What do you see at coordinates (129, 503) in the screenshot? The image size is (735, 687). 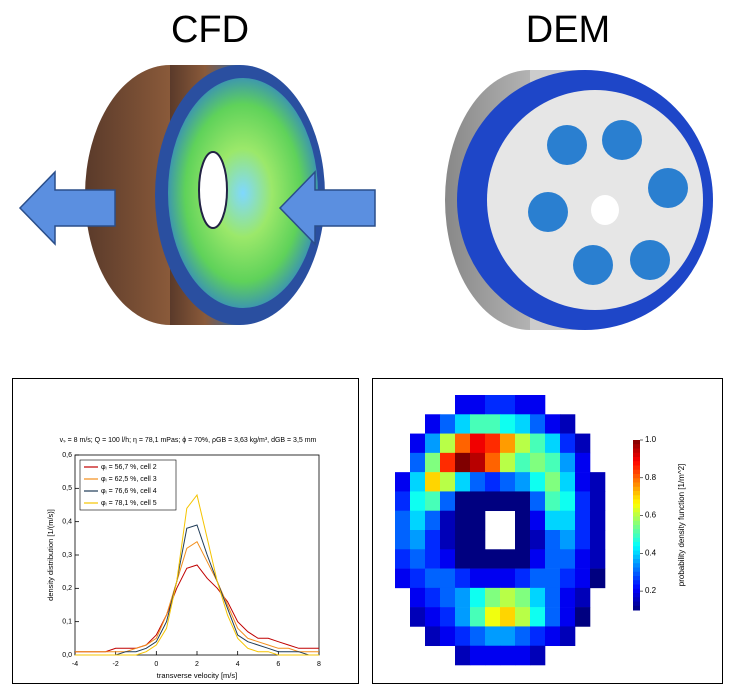 I see `legend-label: φᵢ = 78,1 %, cell 5` at bounding box center [129, 503].